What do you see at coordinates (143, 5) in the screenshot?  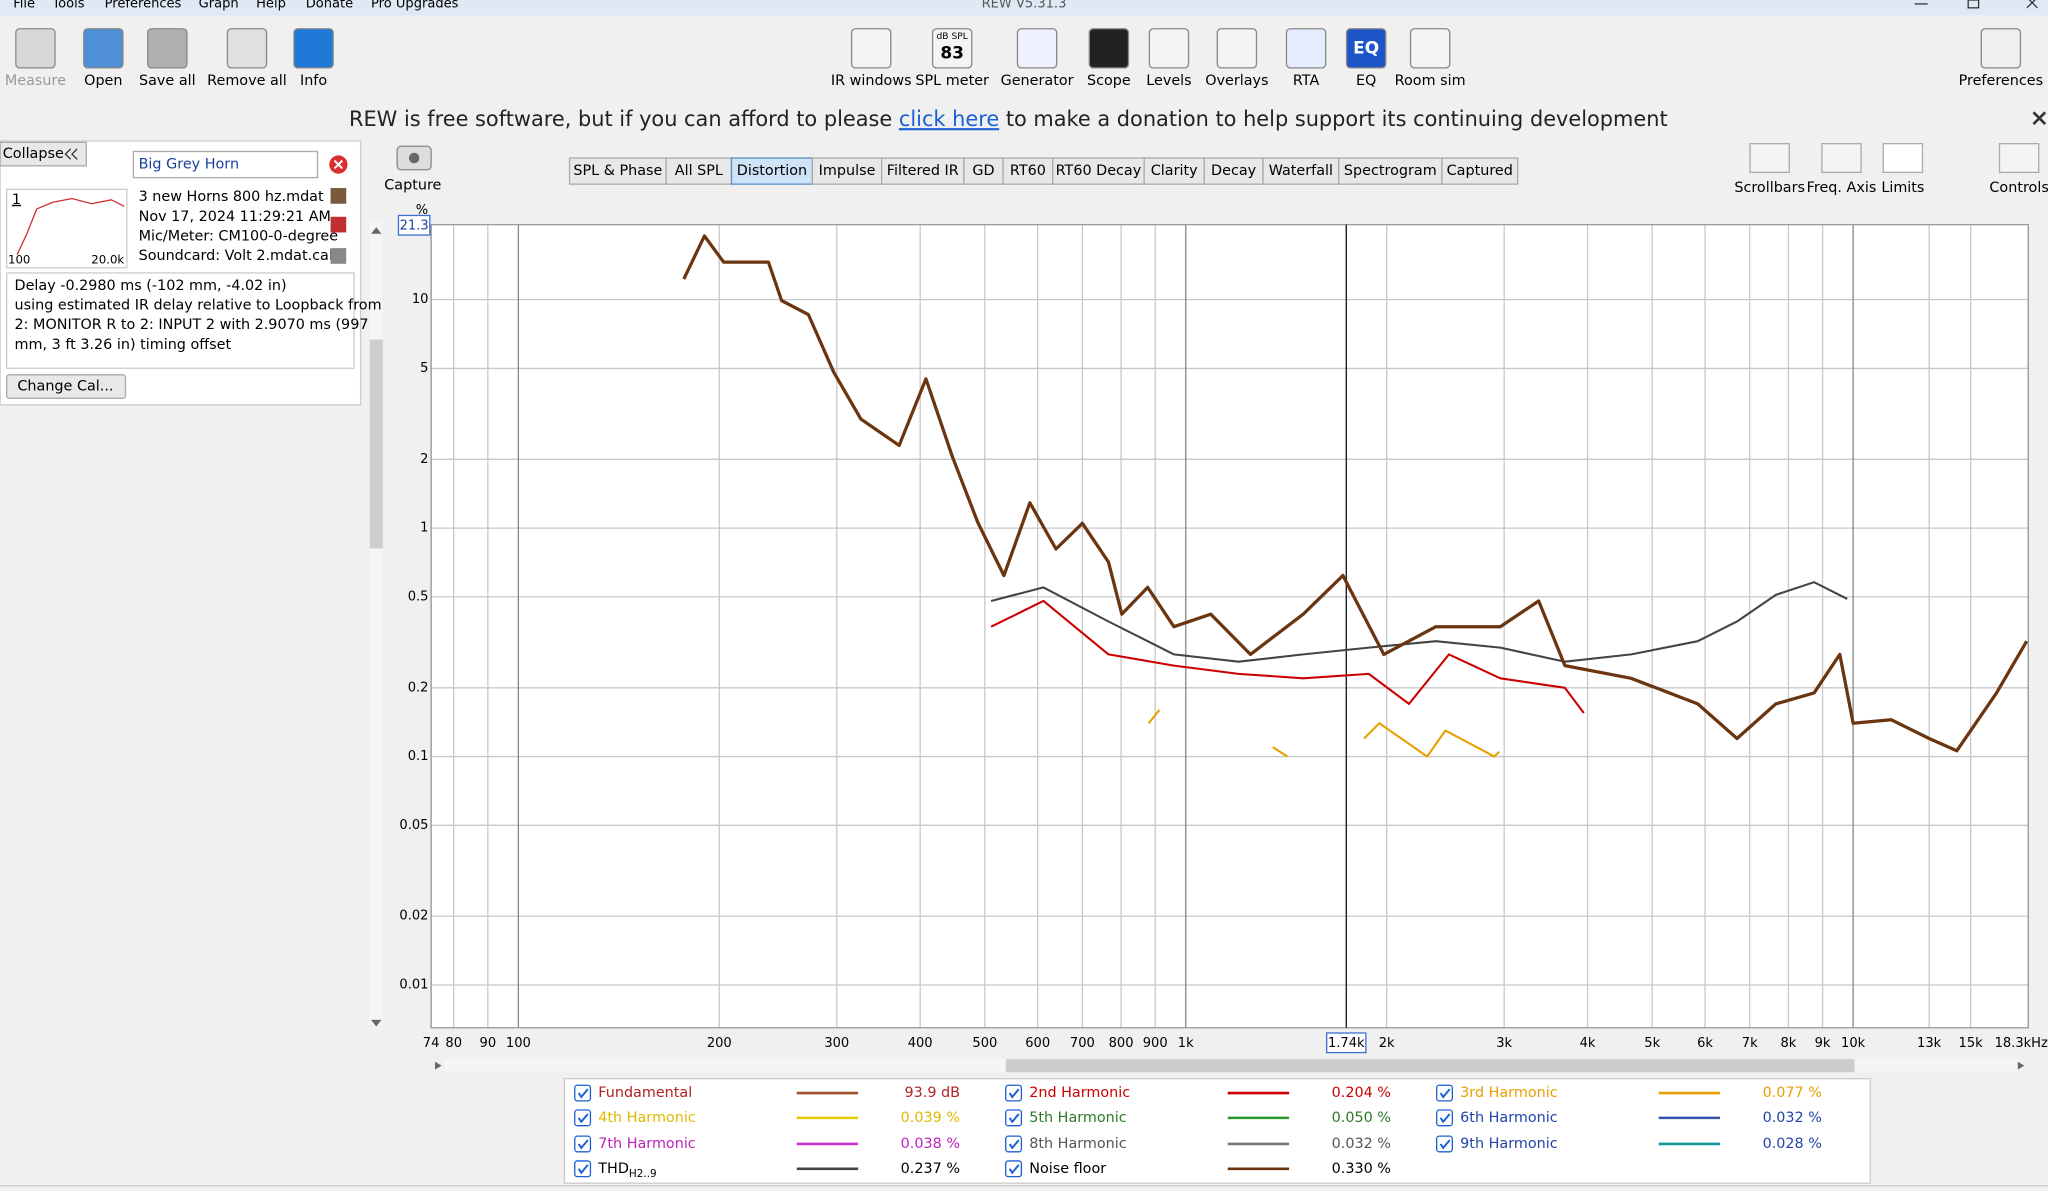 I see `menu-item: Preferences` at bounding box center [143, 5].